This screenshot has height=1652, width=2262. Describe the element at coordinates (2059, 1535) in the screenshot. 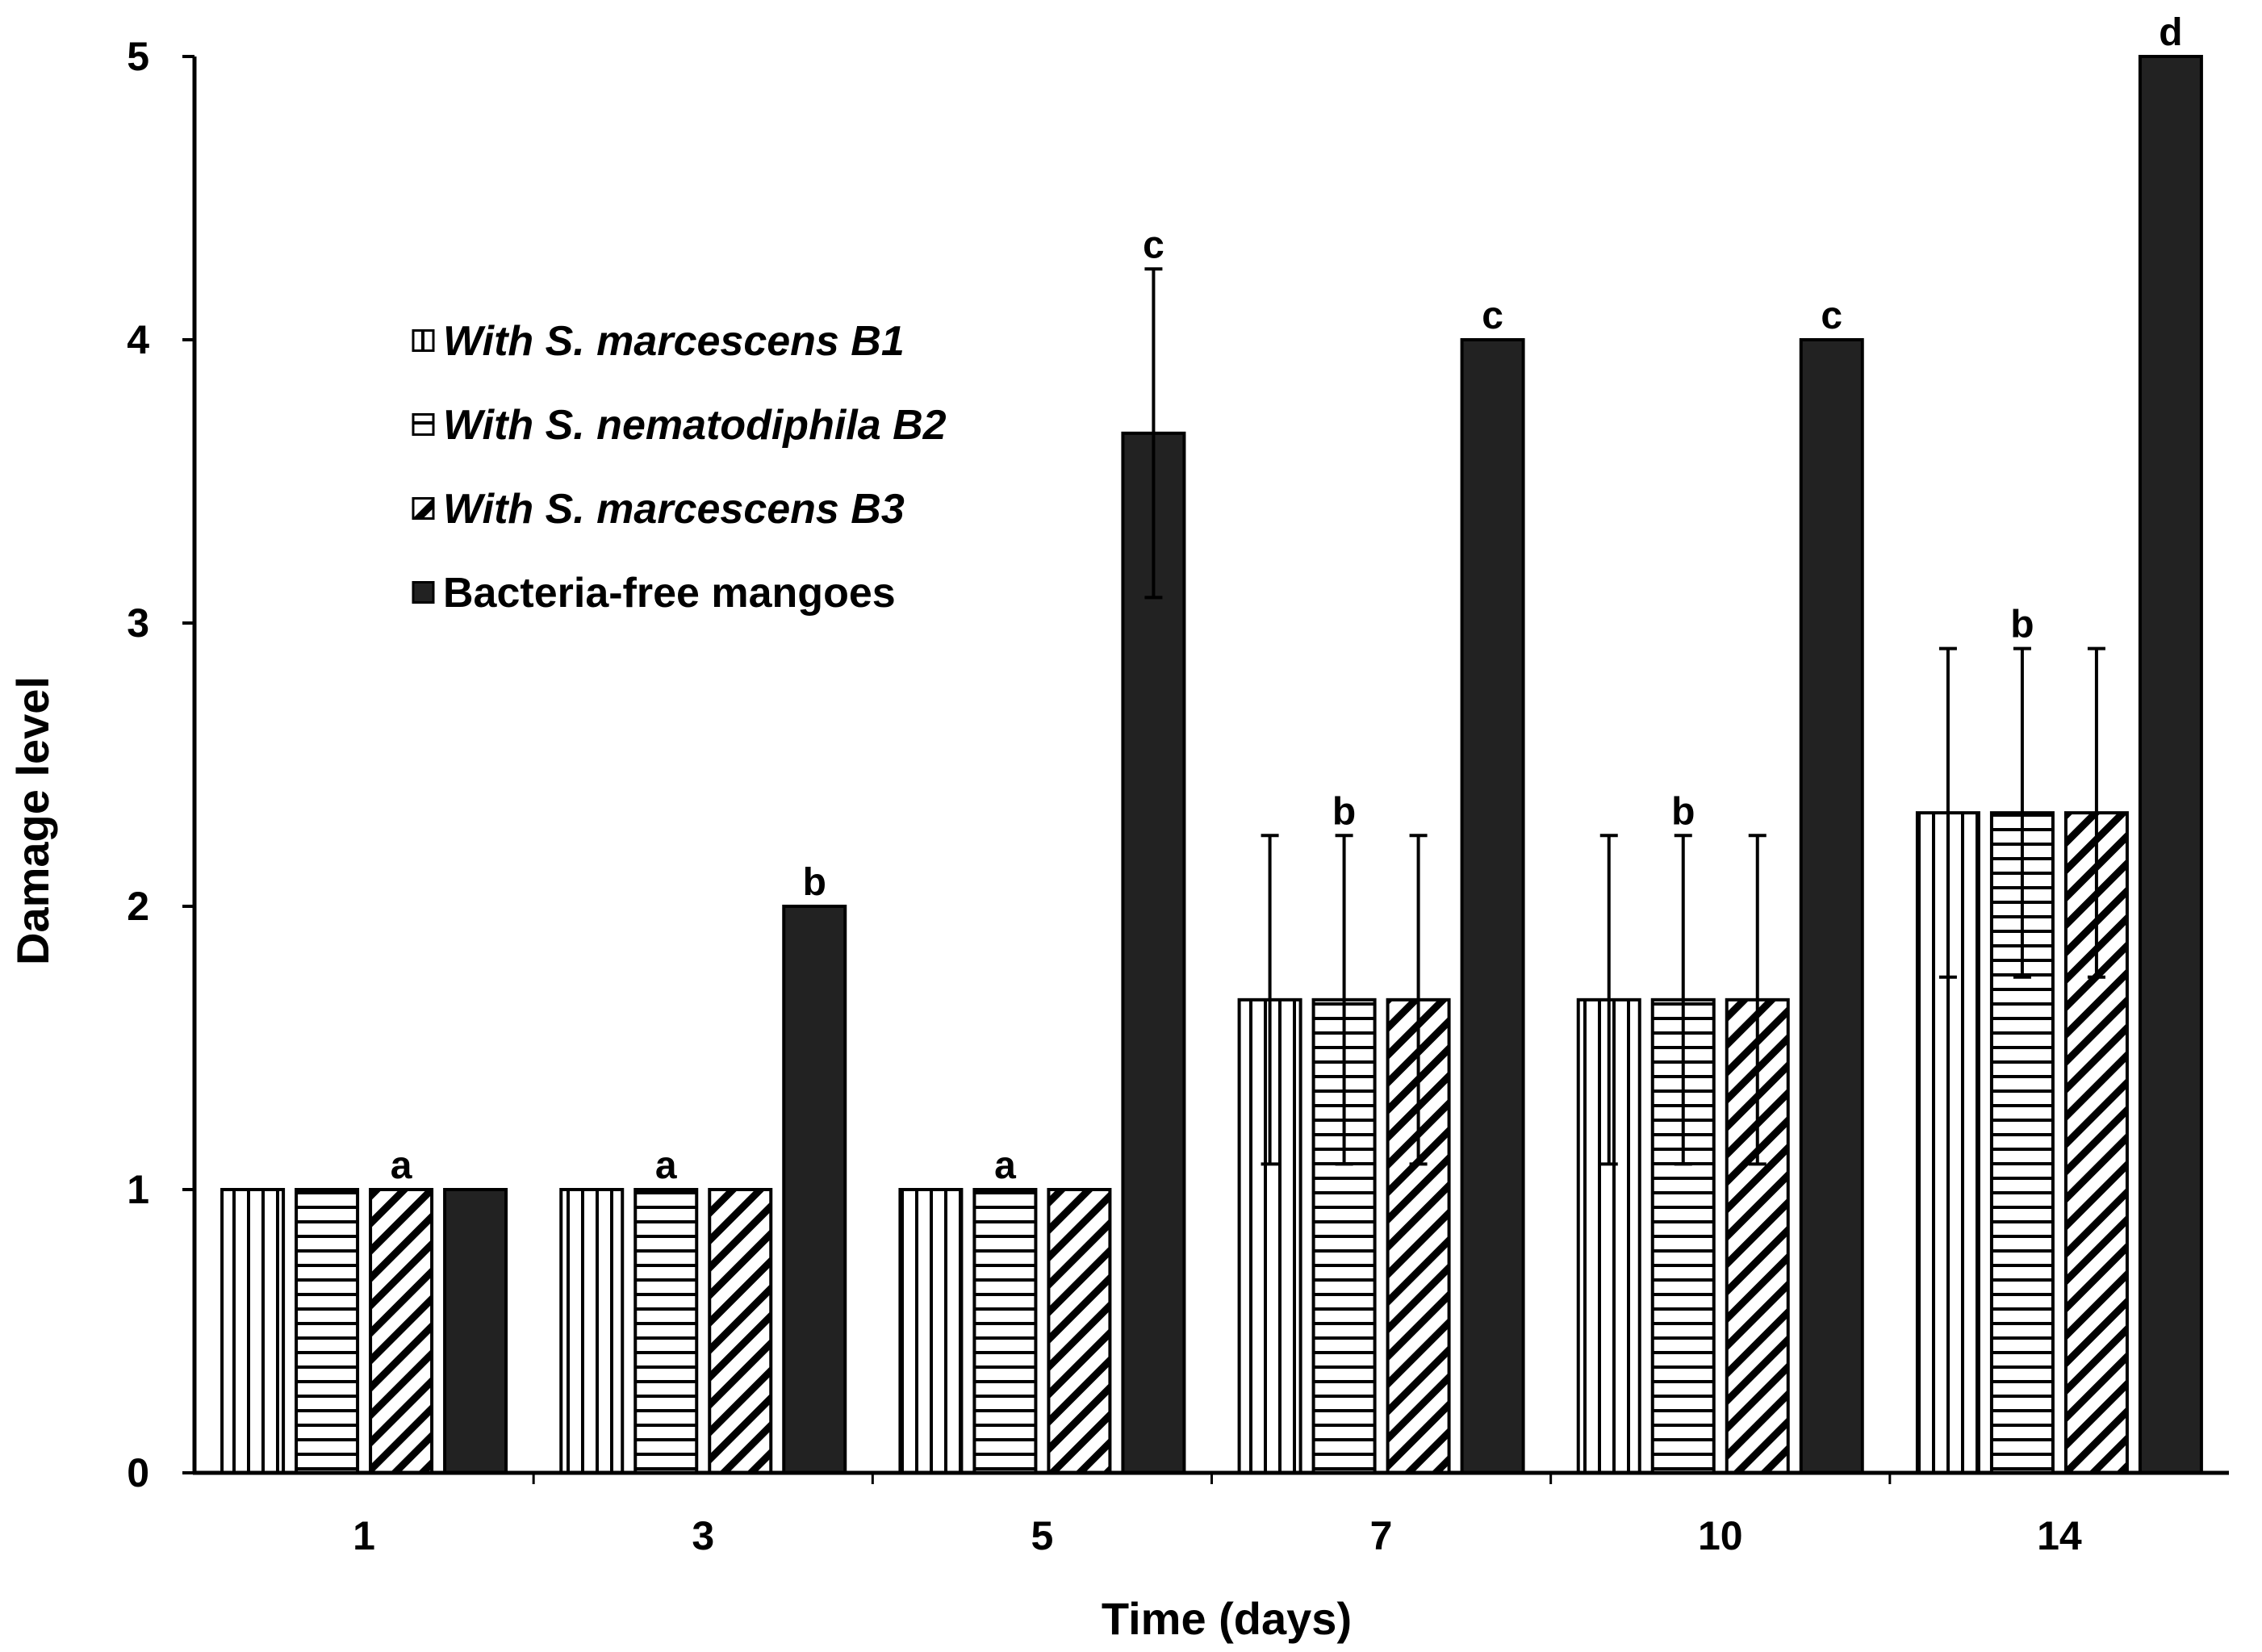

I see `x-tick-label: 14` at that location.